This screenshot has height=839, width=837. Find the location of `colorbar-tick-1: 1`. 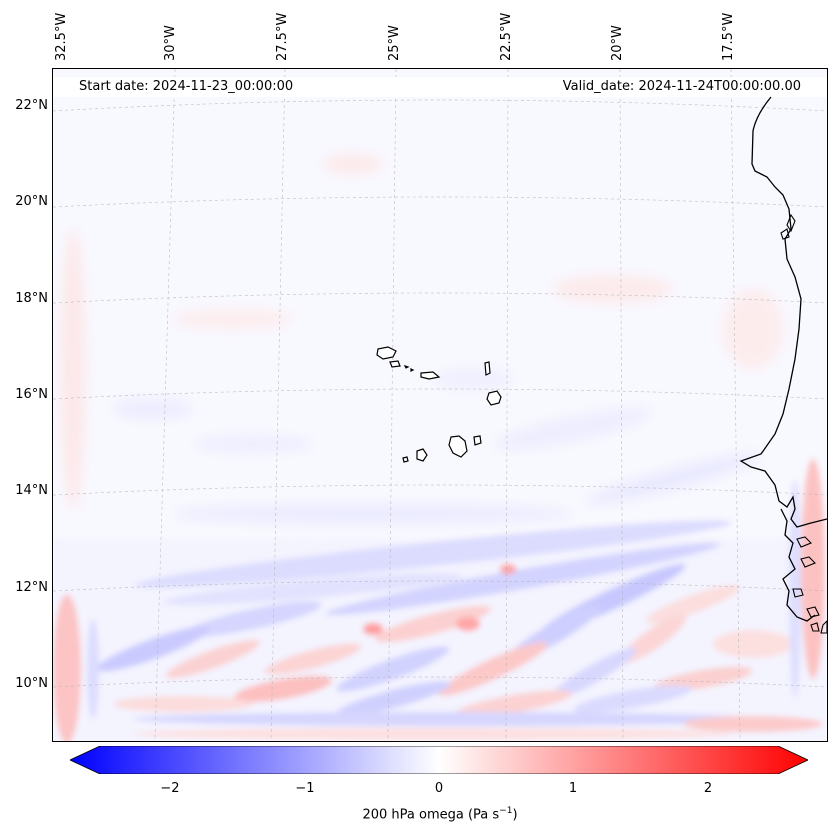

colorbar-tick-1: 1 is located at coordinates (573, 788).